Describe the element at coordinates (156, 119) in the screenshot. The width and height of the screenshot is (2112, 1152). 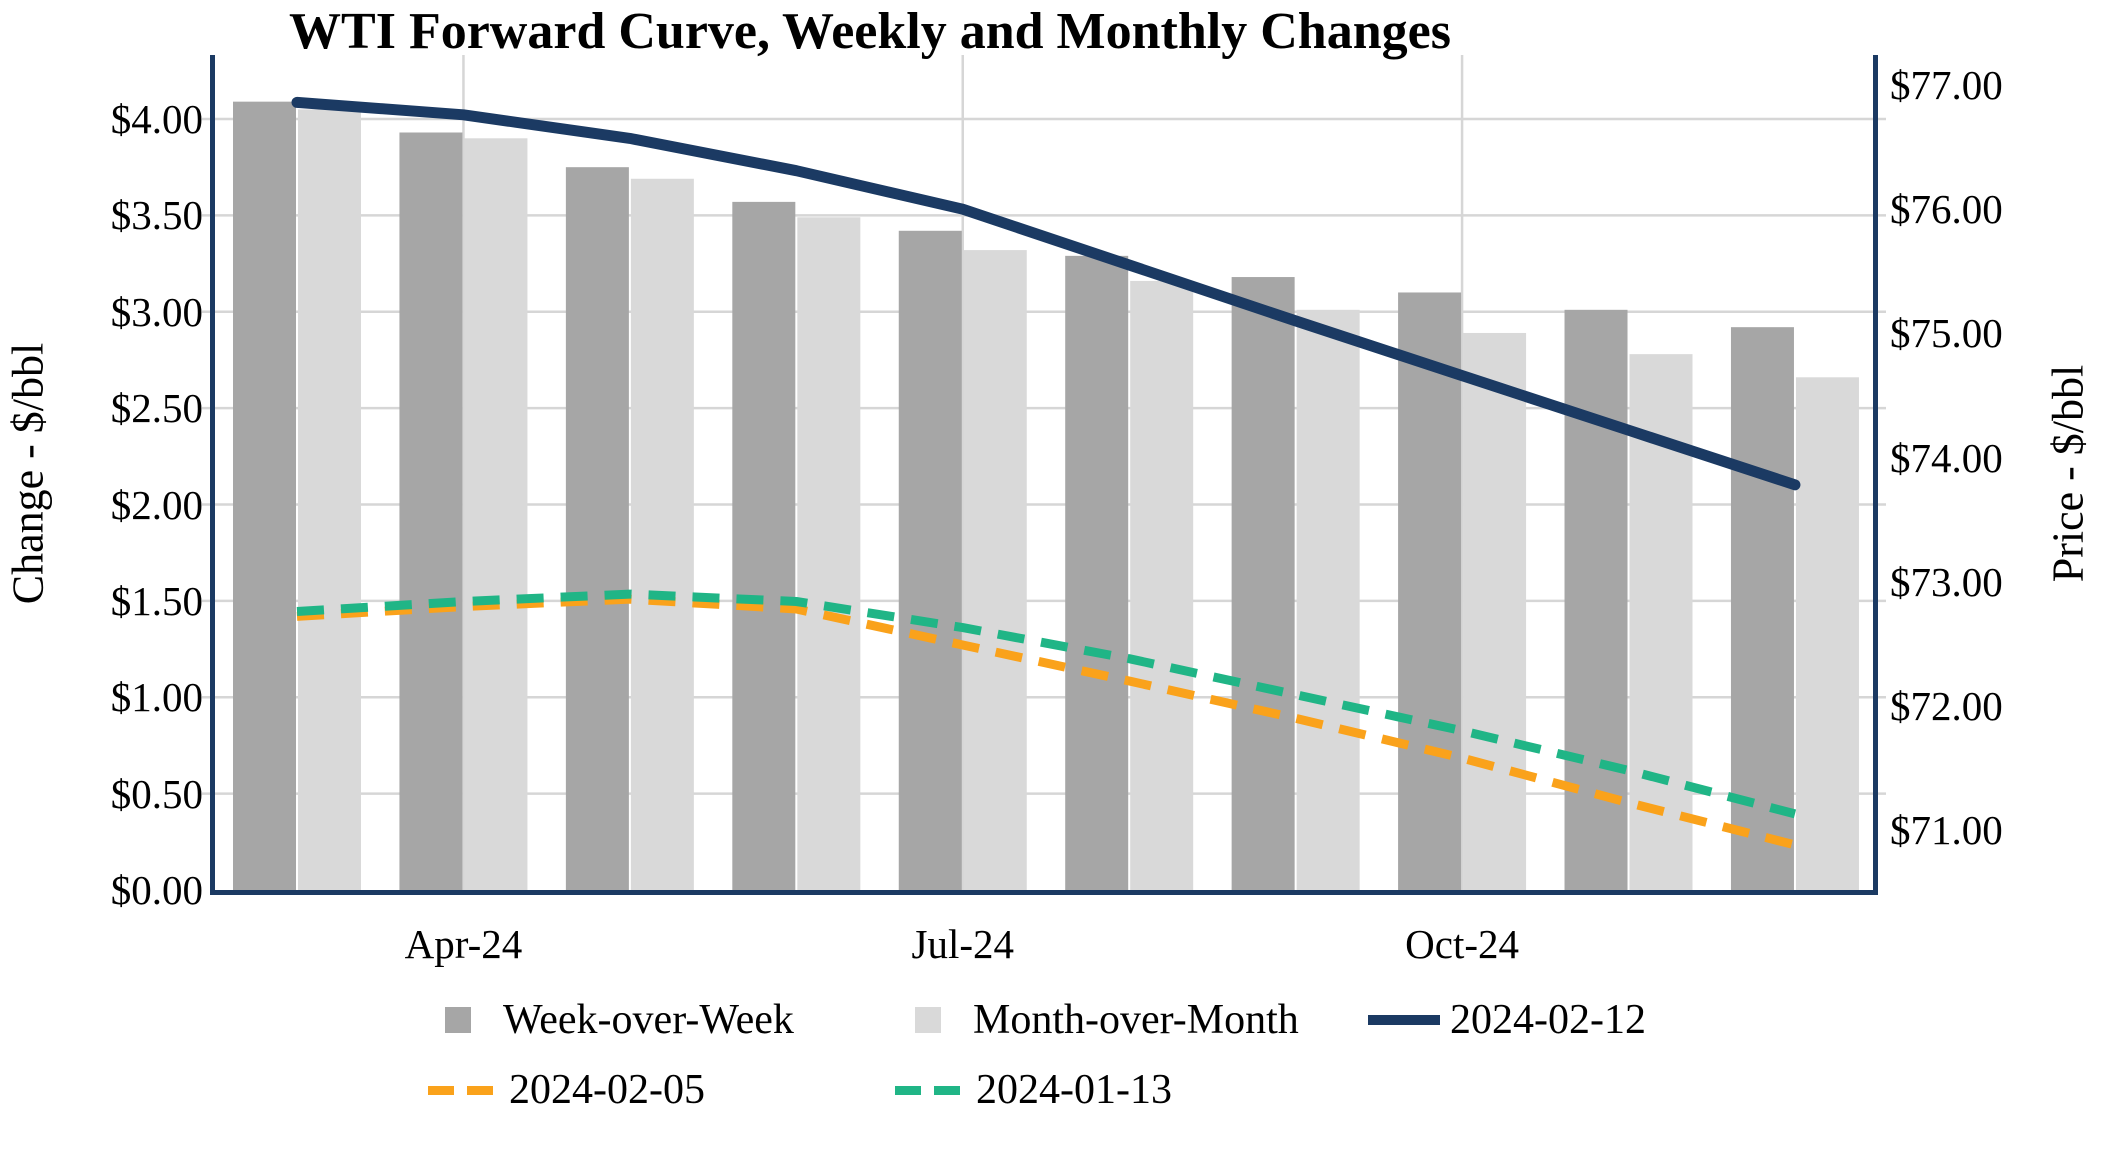
I see `left-axis-tick-label: $4.00` at that location.